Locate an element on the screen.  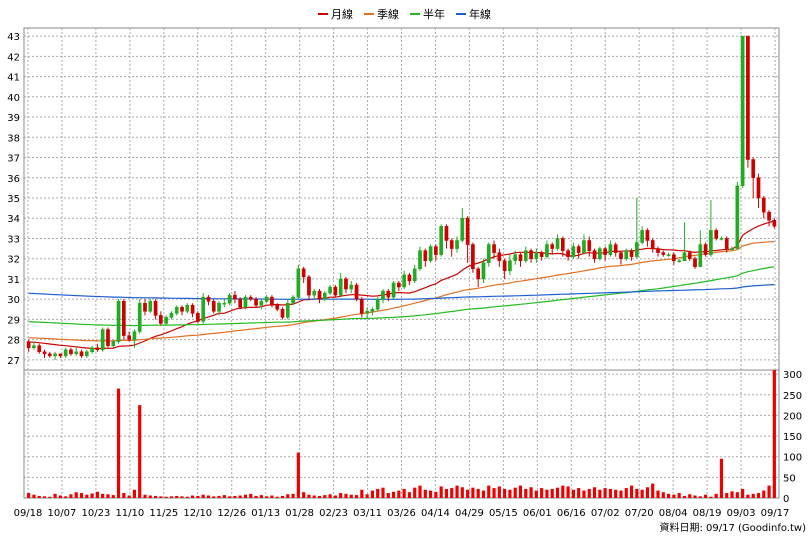
x-tick-label: 12/26 is located at coordinates (231, 513).